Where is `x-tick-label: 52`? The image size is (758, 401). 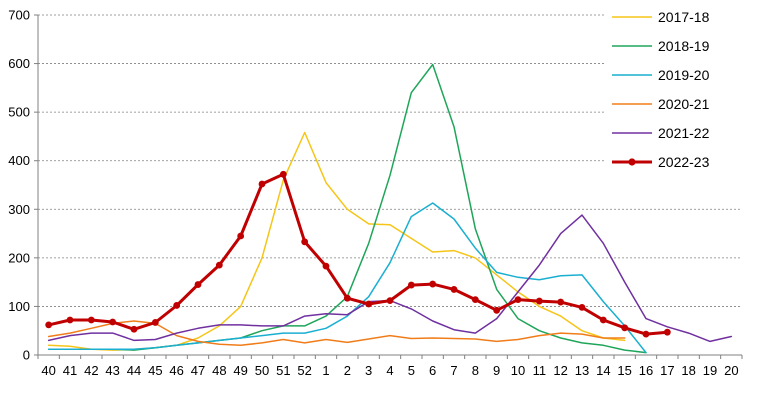 x-tick-label: 52 is located at coordinates (304, 370).